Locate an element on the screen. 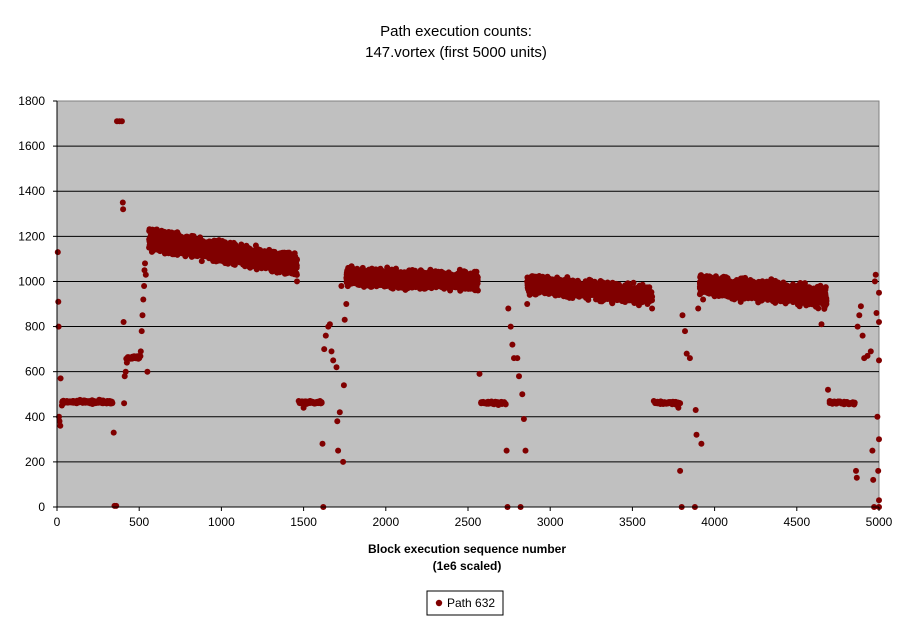 The height and width of the screenshot is (623, 911). chart-title-line-2: 147.vortex (first 5000 units) is located at coordinates (456, 52).